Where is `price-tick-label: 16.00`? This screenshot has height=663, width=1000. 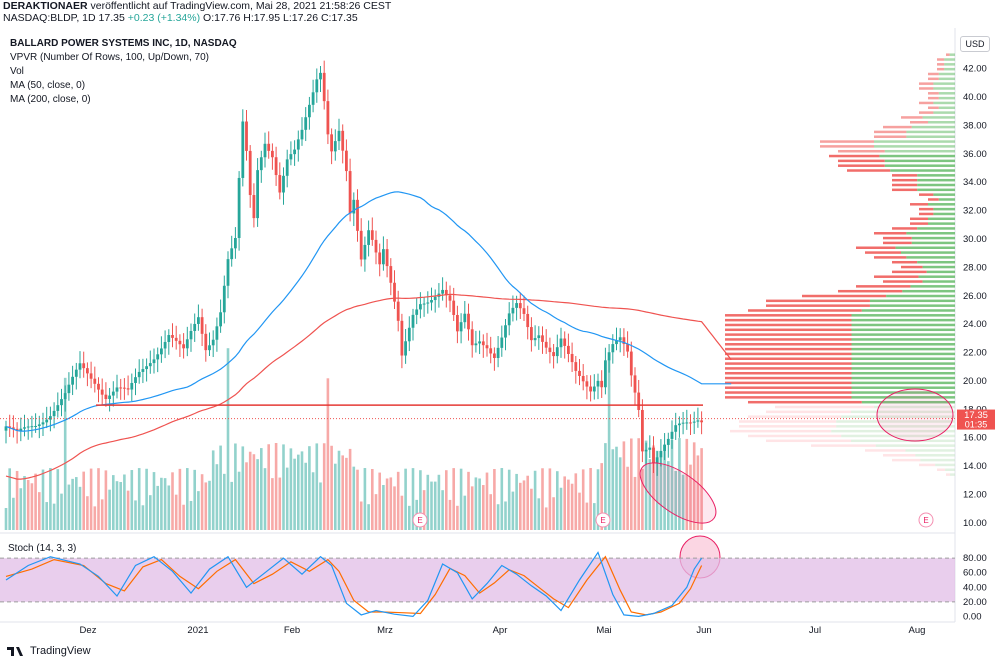 price-tick-label: 16.00 is located at coordinates (975, 438).